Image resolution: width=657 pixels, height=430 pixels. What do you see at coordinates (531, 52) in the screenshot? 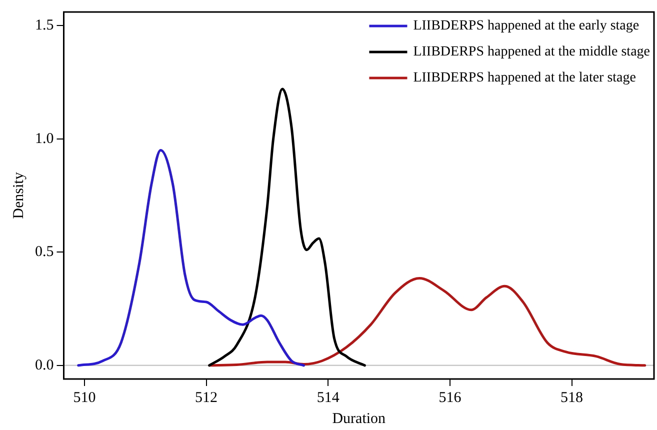
I see `legend-label: LIIBDERPS happened at the middle stage` at bounding box center [531, 52].